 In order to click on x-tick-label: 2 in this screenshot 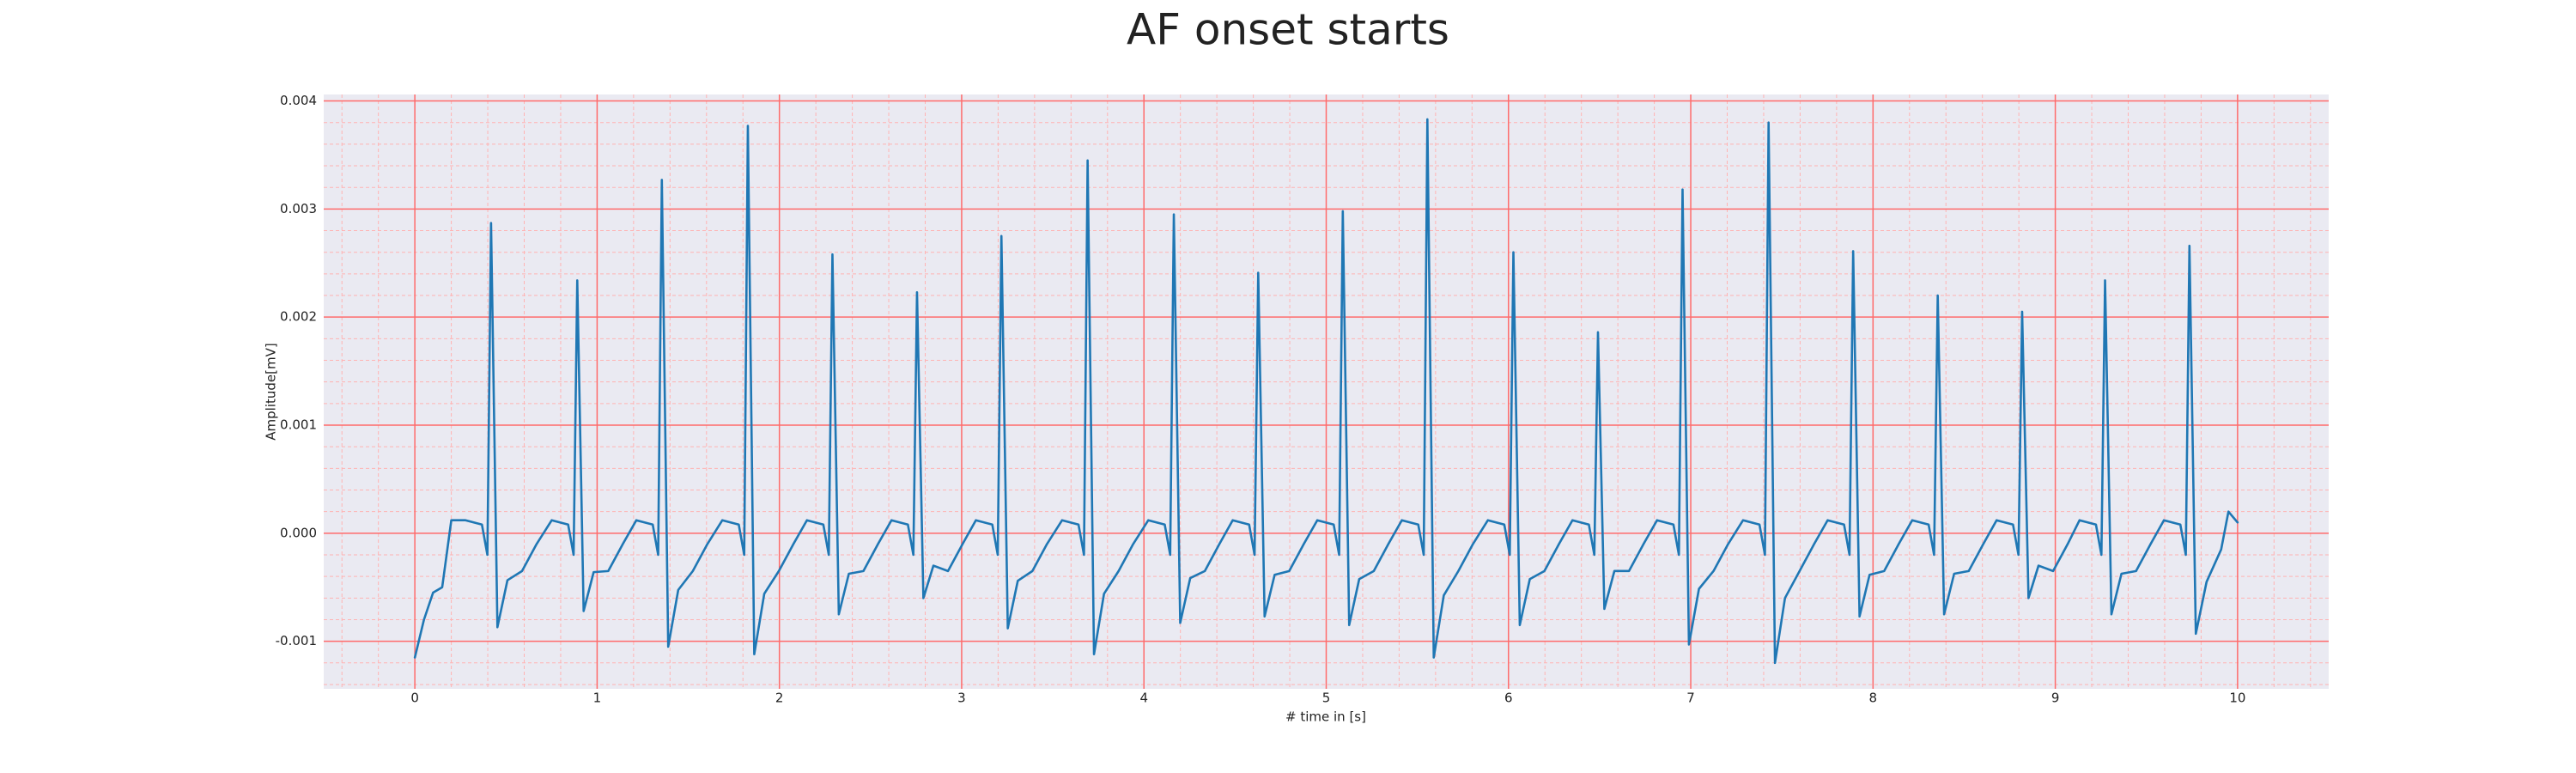, I will do `click(779, 698)`.